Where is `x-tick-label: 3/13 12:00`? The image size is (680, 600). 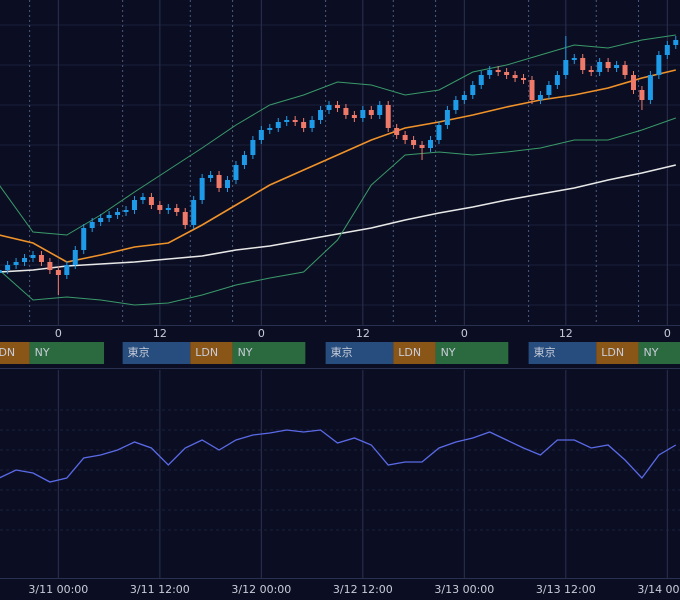 x-tick-label: 3/13 12:00 is located at coordinates (566, 589).